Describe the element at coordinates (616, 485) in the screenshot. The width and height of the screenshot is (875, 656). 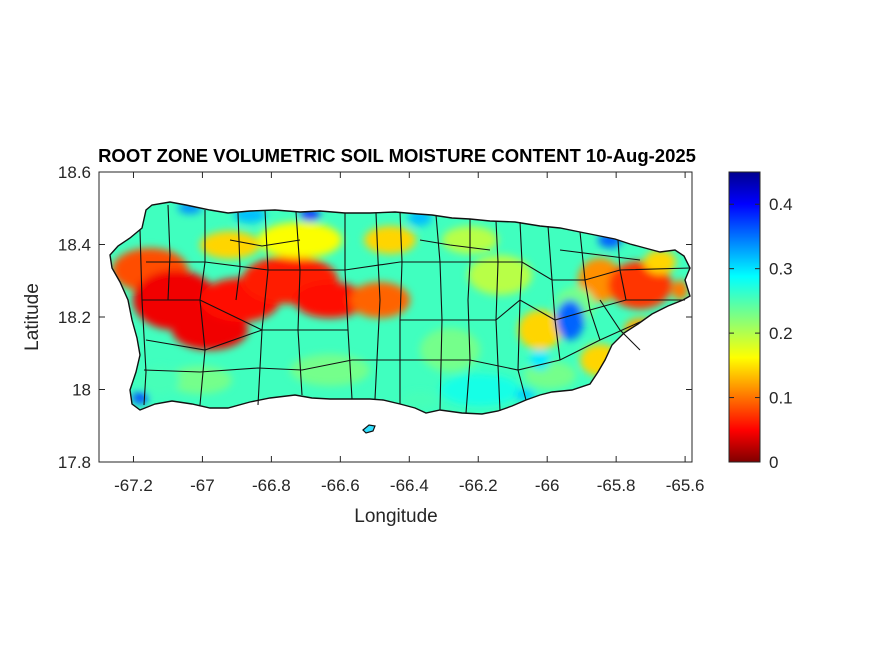
I see `x-tick-label: -65.8` at that location.